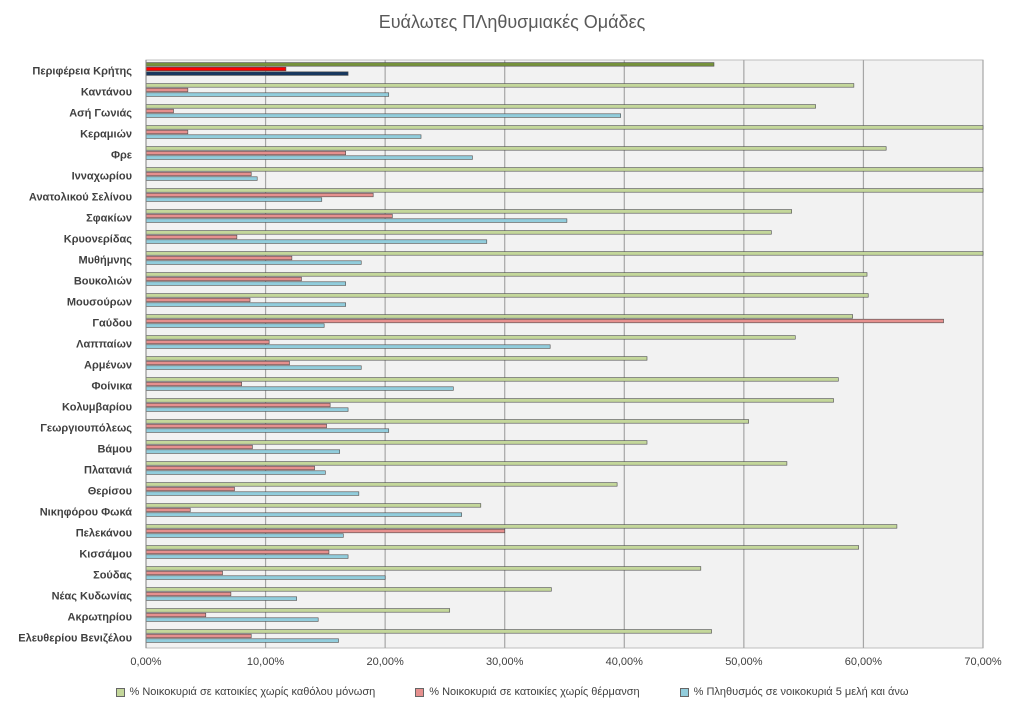  Describe the element at coordinates (99, 303) in the screenshot. I see `category-label: Μουσούρων` at that location.